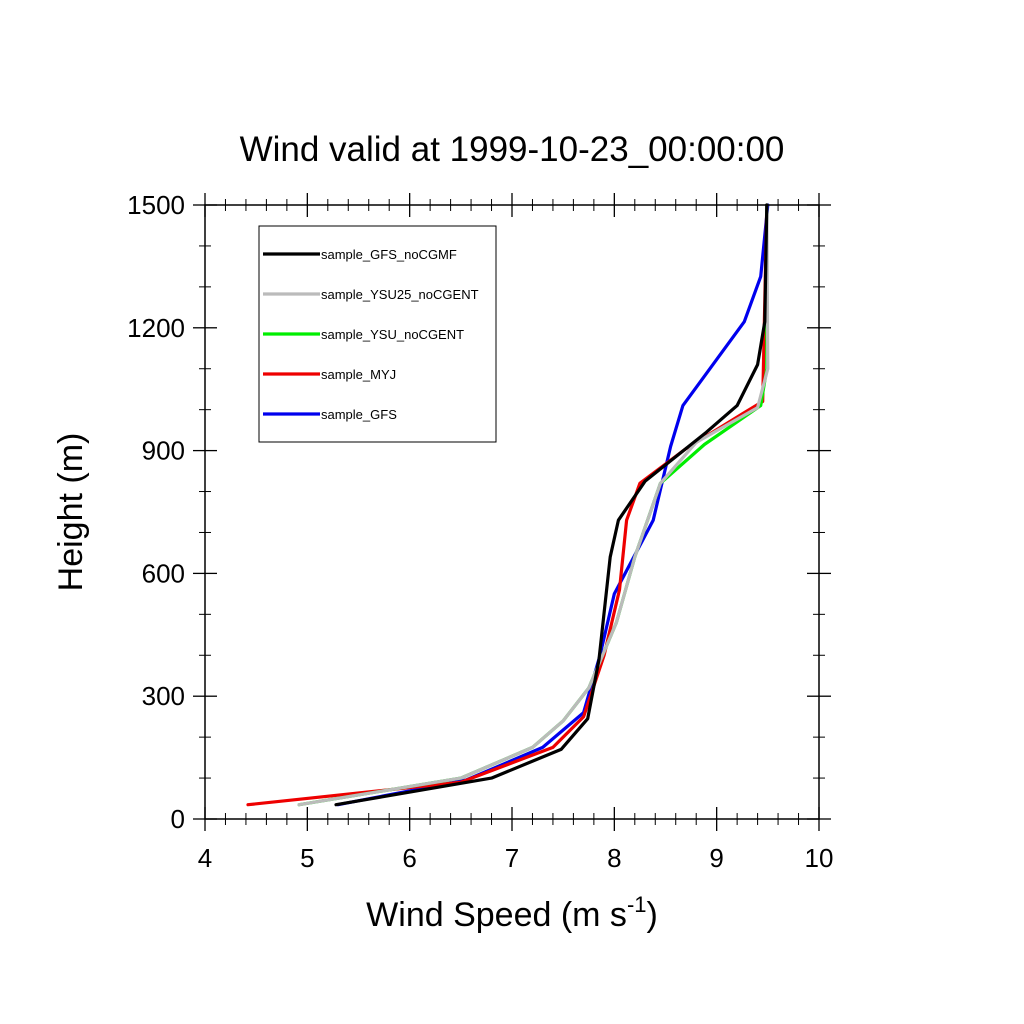  What do you see at coordinates (409, 858) in the screenshot?
I see `x-tick-label: 6` at bounding box center [409, 858].